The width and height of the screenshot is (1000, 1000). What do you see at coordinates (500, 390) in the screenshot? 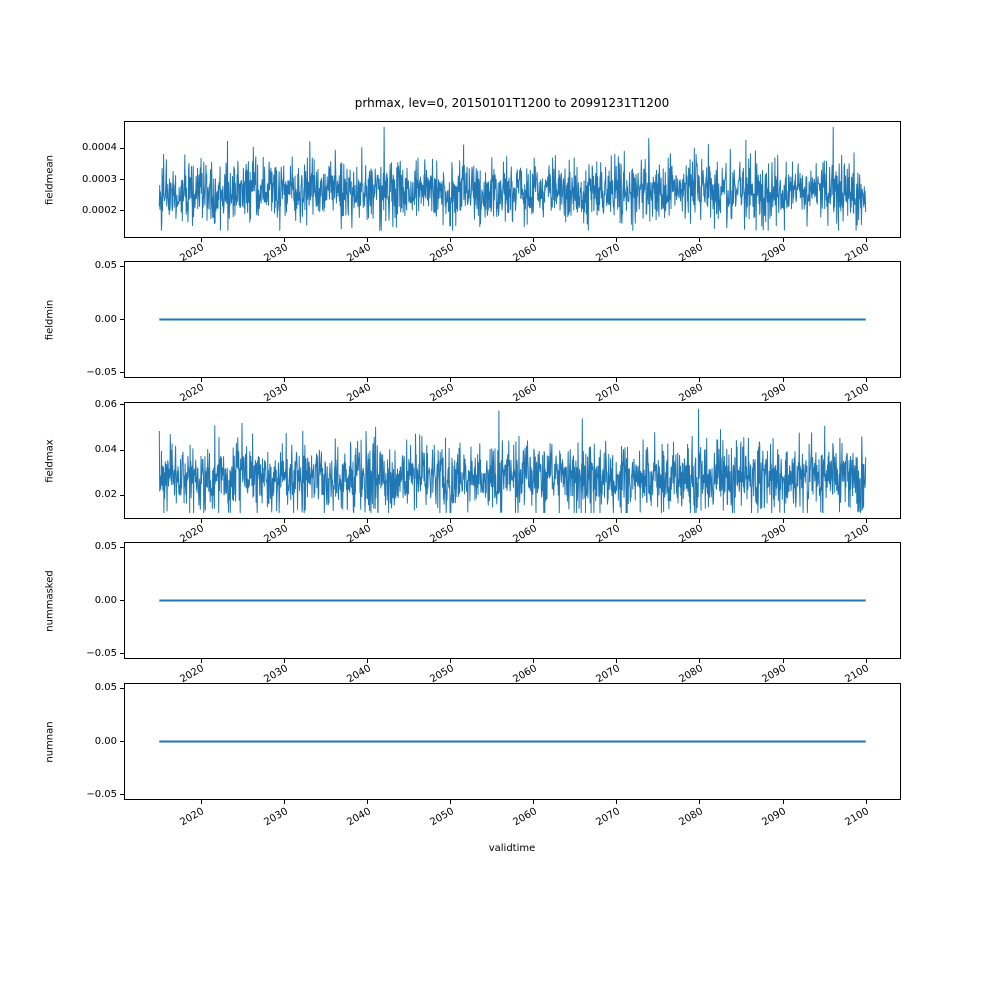
I see `x-tick-labels-clipped: 2020 2030 2040 2050 2060 2070 2080 2090 2100` at bounding box center [500, 390].